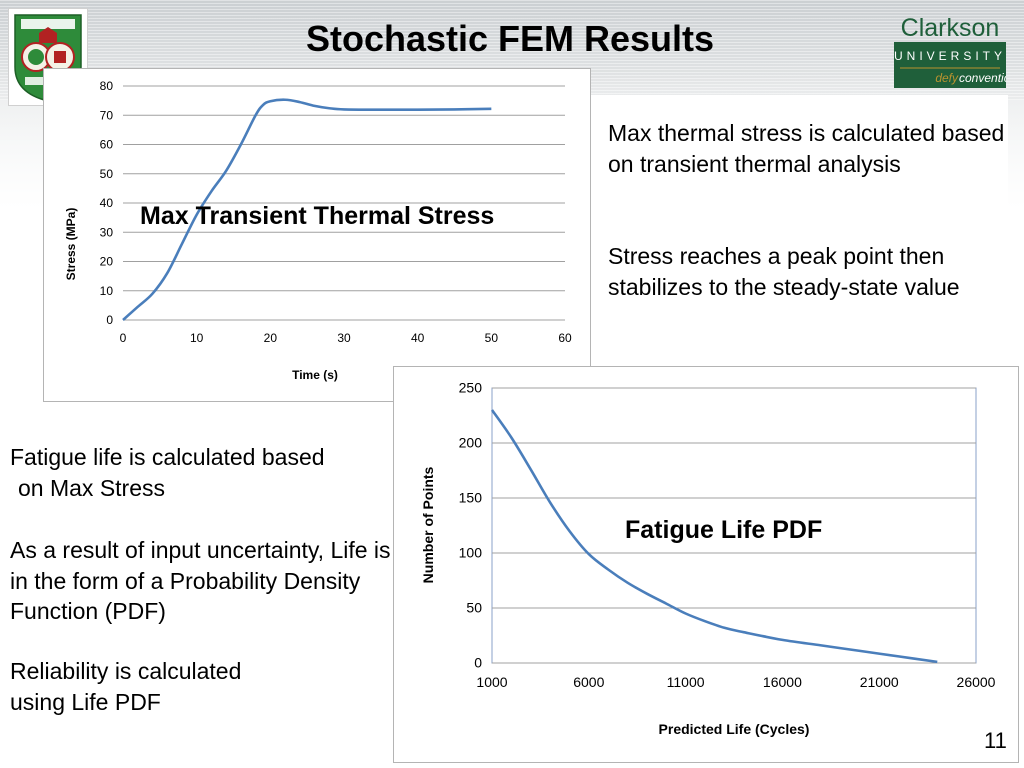 The height and width of the screenshot is (768, 1024). I want to click on x-tick-label: 16000, so click(782, 682).